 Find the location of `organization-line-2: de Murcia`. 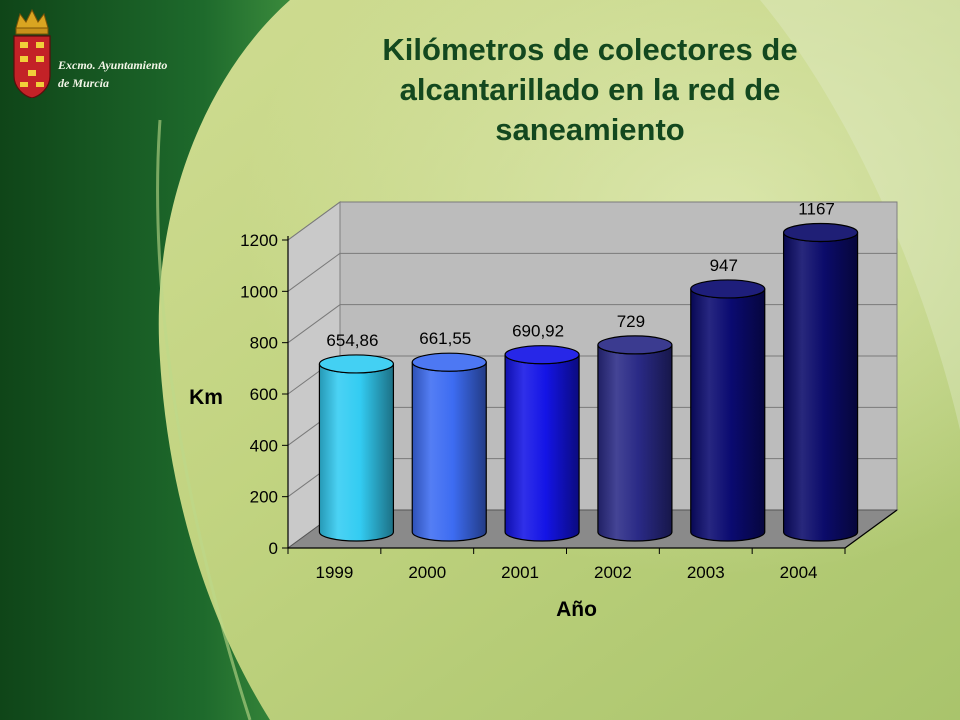

organization-line-2: de Murcia is located at coordinates (83, 83).